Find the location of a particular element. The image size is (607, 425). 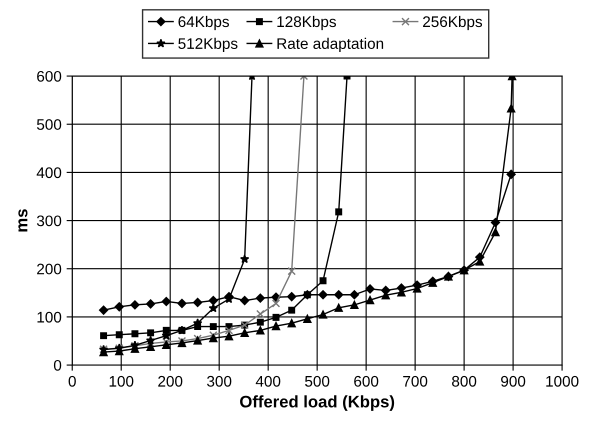

x-tick-label: 1000 is located at coordinates (562, 381).